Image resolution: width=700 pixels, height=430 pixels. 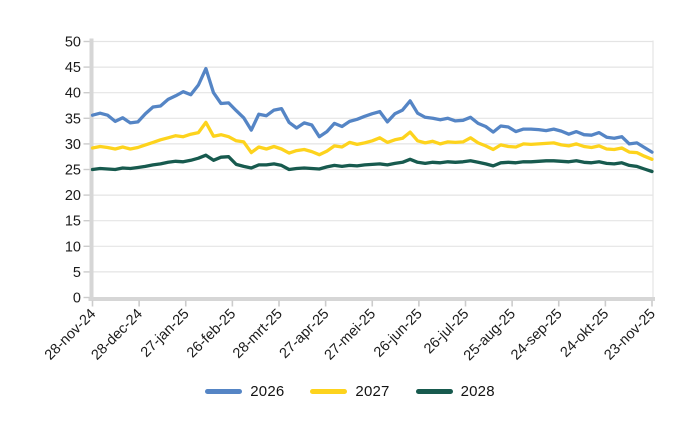 What do you see at coordinates (211, 333) in the screenshot?
I see `x-axis-tick-label: 26-feb-25` at bounding box center [211, 333].